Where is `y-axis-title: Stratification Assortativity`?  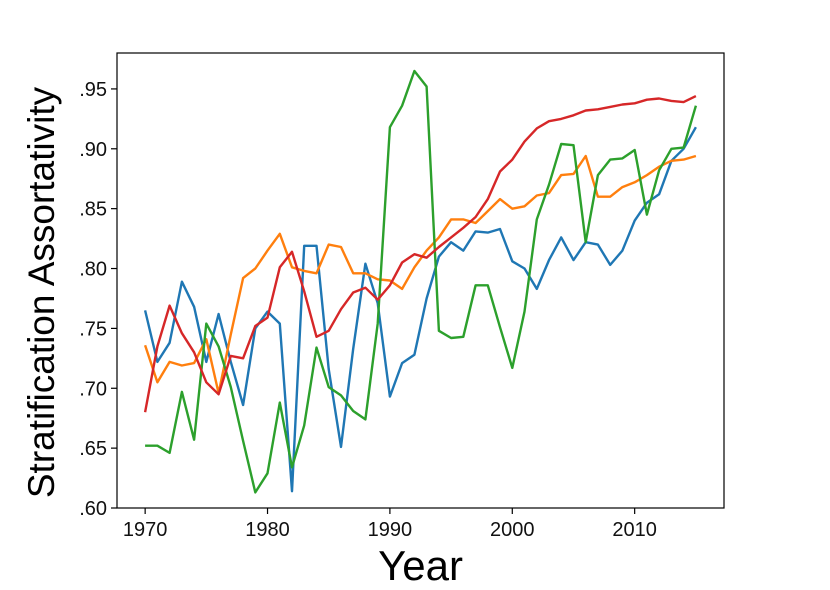 y-axis-title: Stratification Assortativity is located at coordinates (41, 292).